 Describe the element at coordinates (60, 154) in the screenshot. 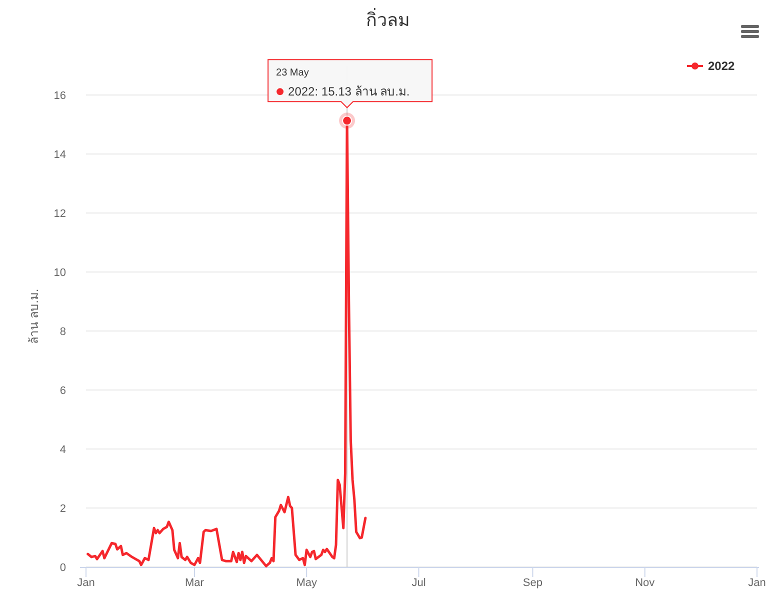

I see `y-tick-label: 14` at that location.